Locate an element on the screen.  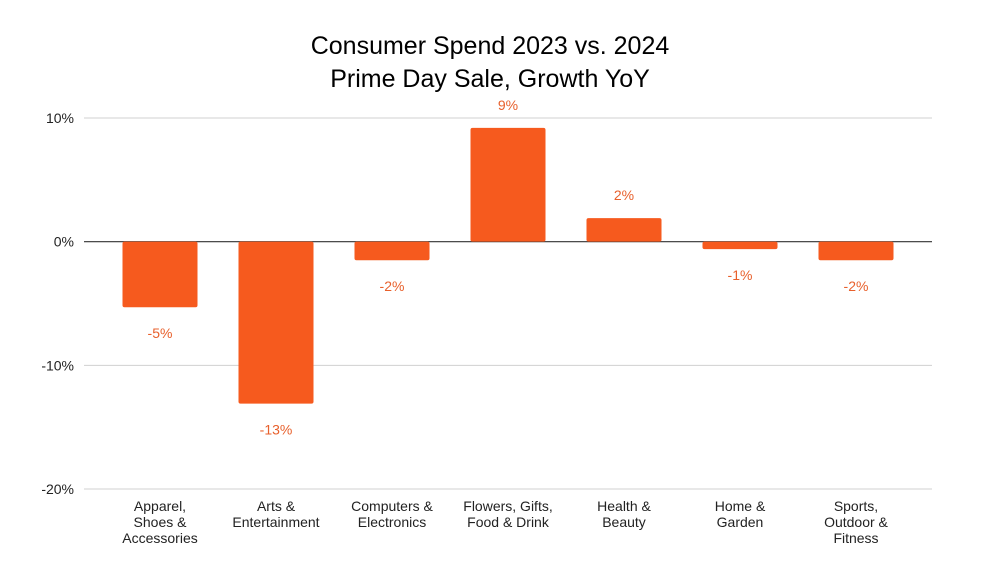
x-category-label: Sports, is located at coordinates (856, 506).